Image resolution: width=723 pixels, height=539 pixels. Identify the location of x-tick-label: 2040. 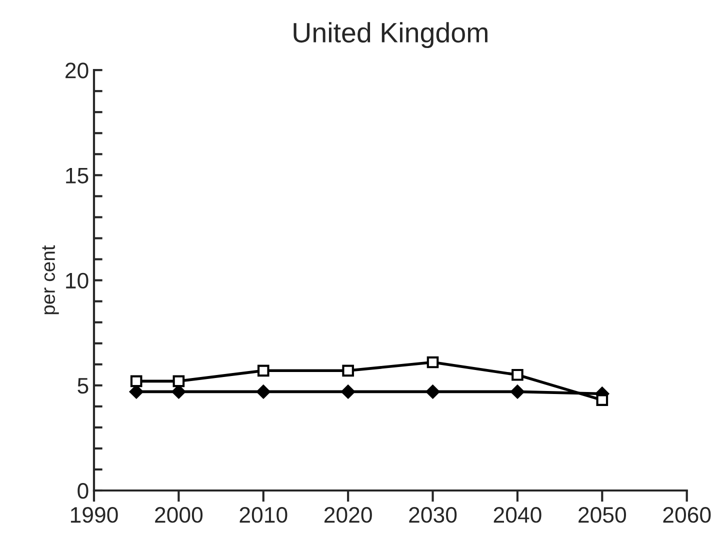
(518, 515).